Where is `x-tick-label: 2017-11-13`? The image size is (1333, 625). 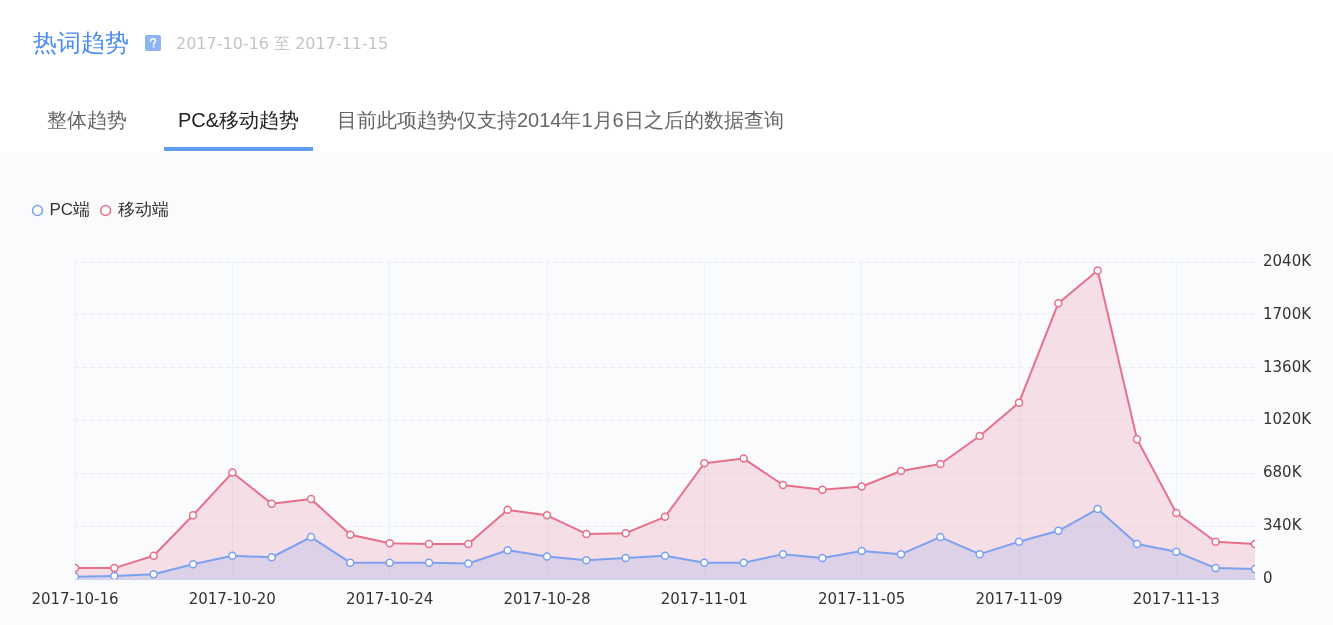 x-tick-label: 2017-11-13 is located at coordinates (1176, 598).